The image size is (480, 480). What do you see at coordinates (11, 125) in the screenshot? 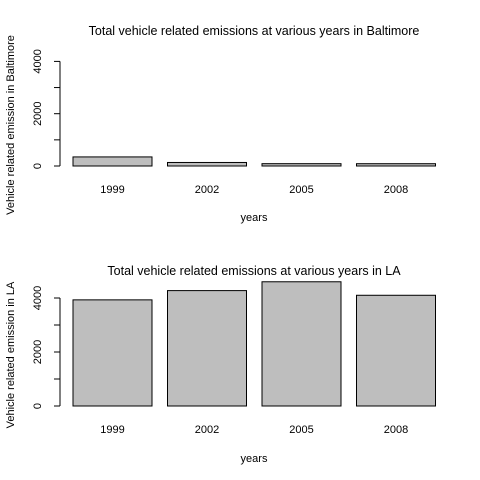
I see `y-axis-label: Vehicle related emission in Baltimore` at bounding box center [11, 125].